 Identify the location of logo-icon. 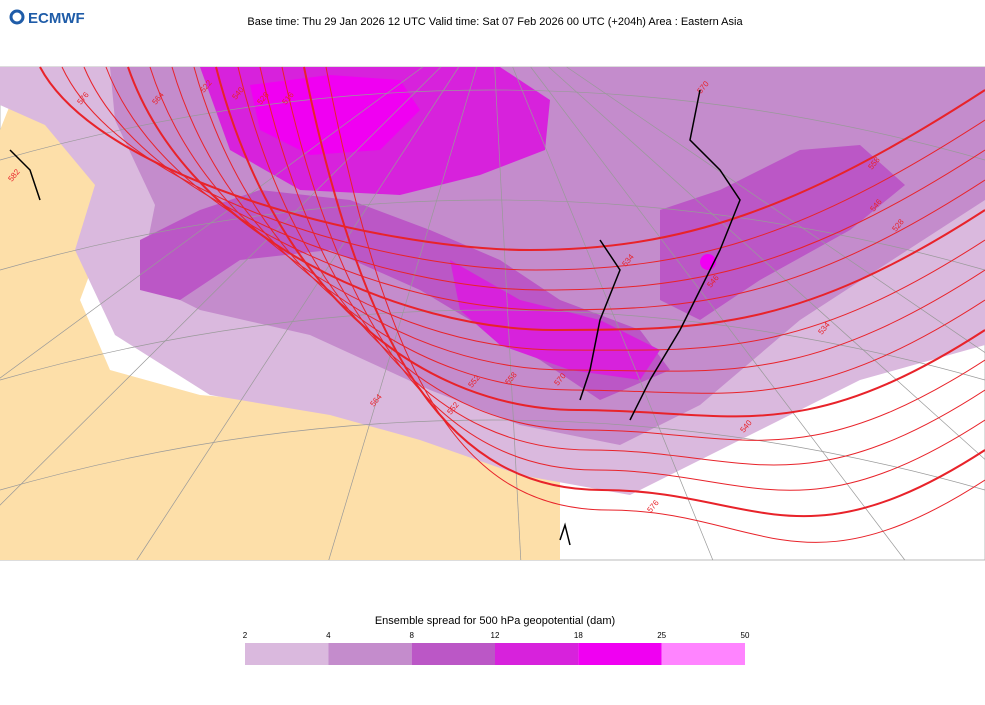
(17, 17).